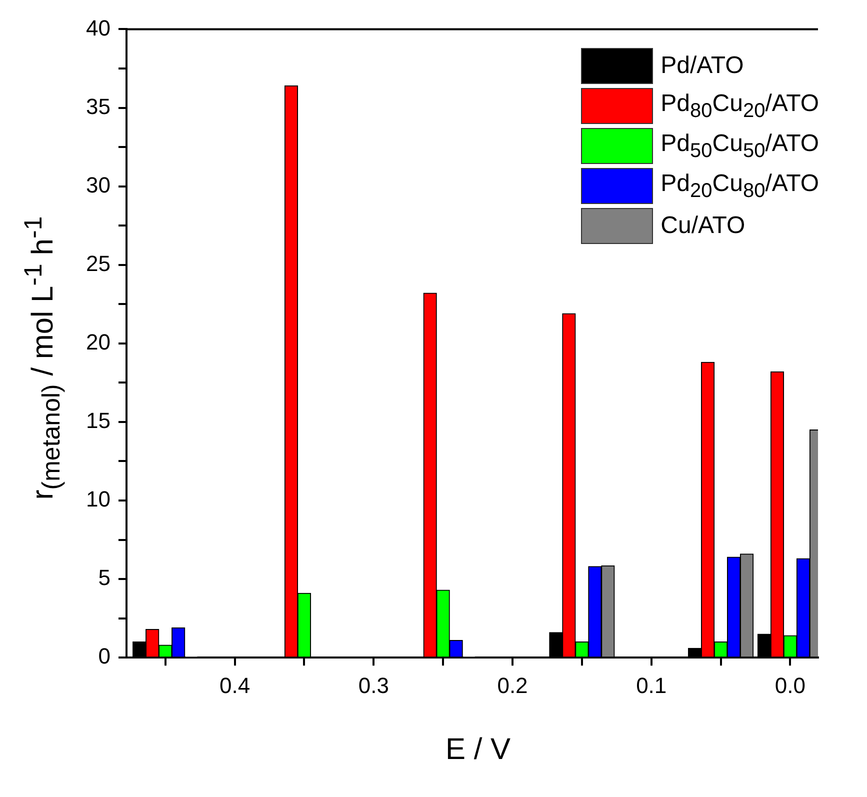  Describe the element at coordinates (98, 421) in the screenshot. I see `y-tick-label: 15` at that location.